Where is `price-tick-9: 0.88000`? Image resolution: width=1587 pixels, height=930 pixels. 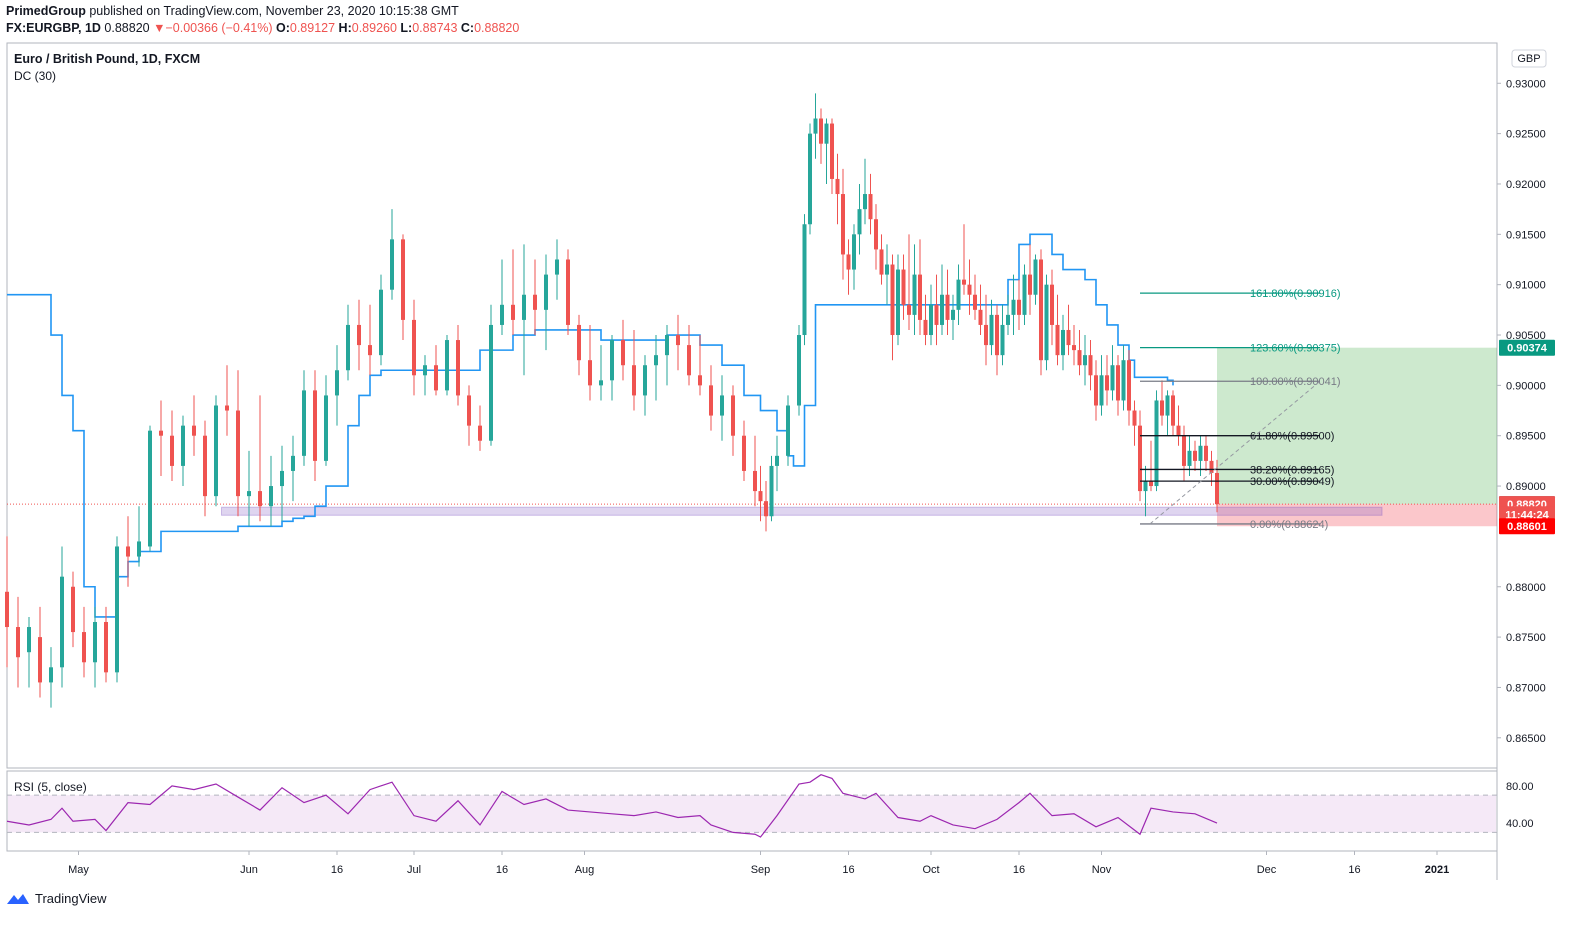 price-tick-9: 0.88000 is located at coordinates (1526, 588).